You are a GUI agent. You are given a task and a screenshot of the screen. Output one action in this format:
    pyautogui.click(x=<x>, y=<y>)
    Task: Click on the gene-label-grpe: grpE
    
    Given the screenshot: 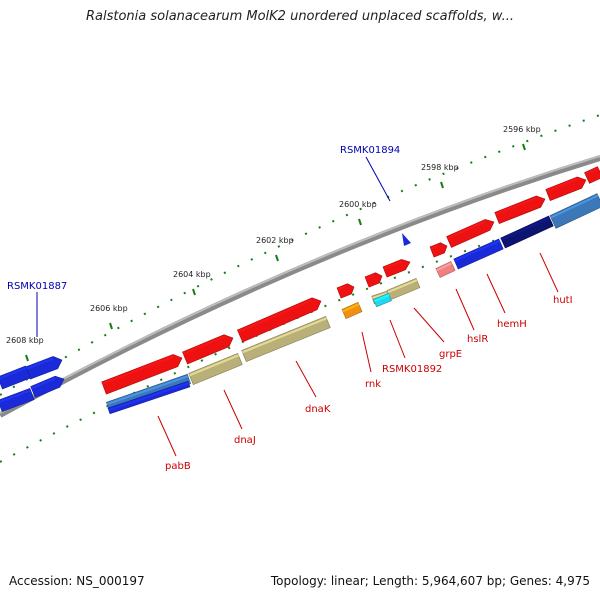 What is the action you would take?
    pyautogui.click(x=450, y=354)
    